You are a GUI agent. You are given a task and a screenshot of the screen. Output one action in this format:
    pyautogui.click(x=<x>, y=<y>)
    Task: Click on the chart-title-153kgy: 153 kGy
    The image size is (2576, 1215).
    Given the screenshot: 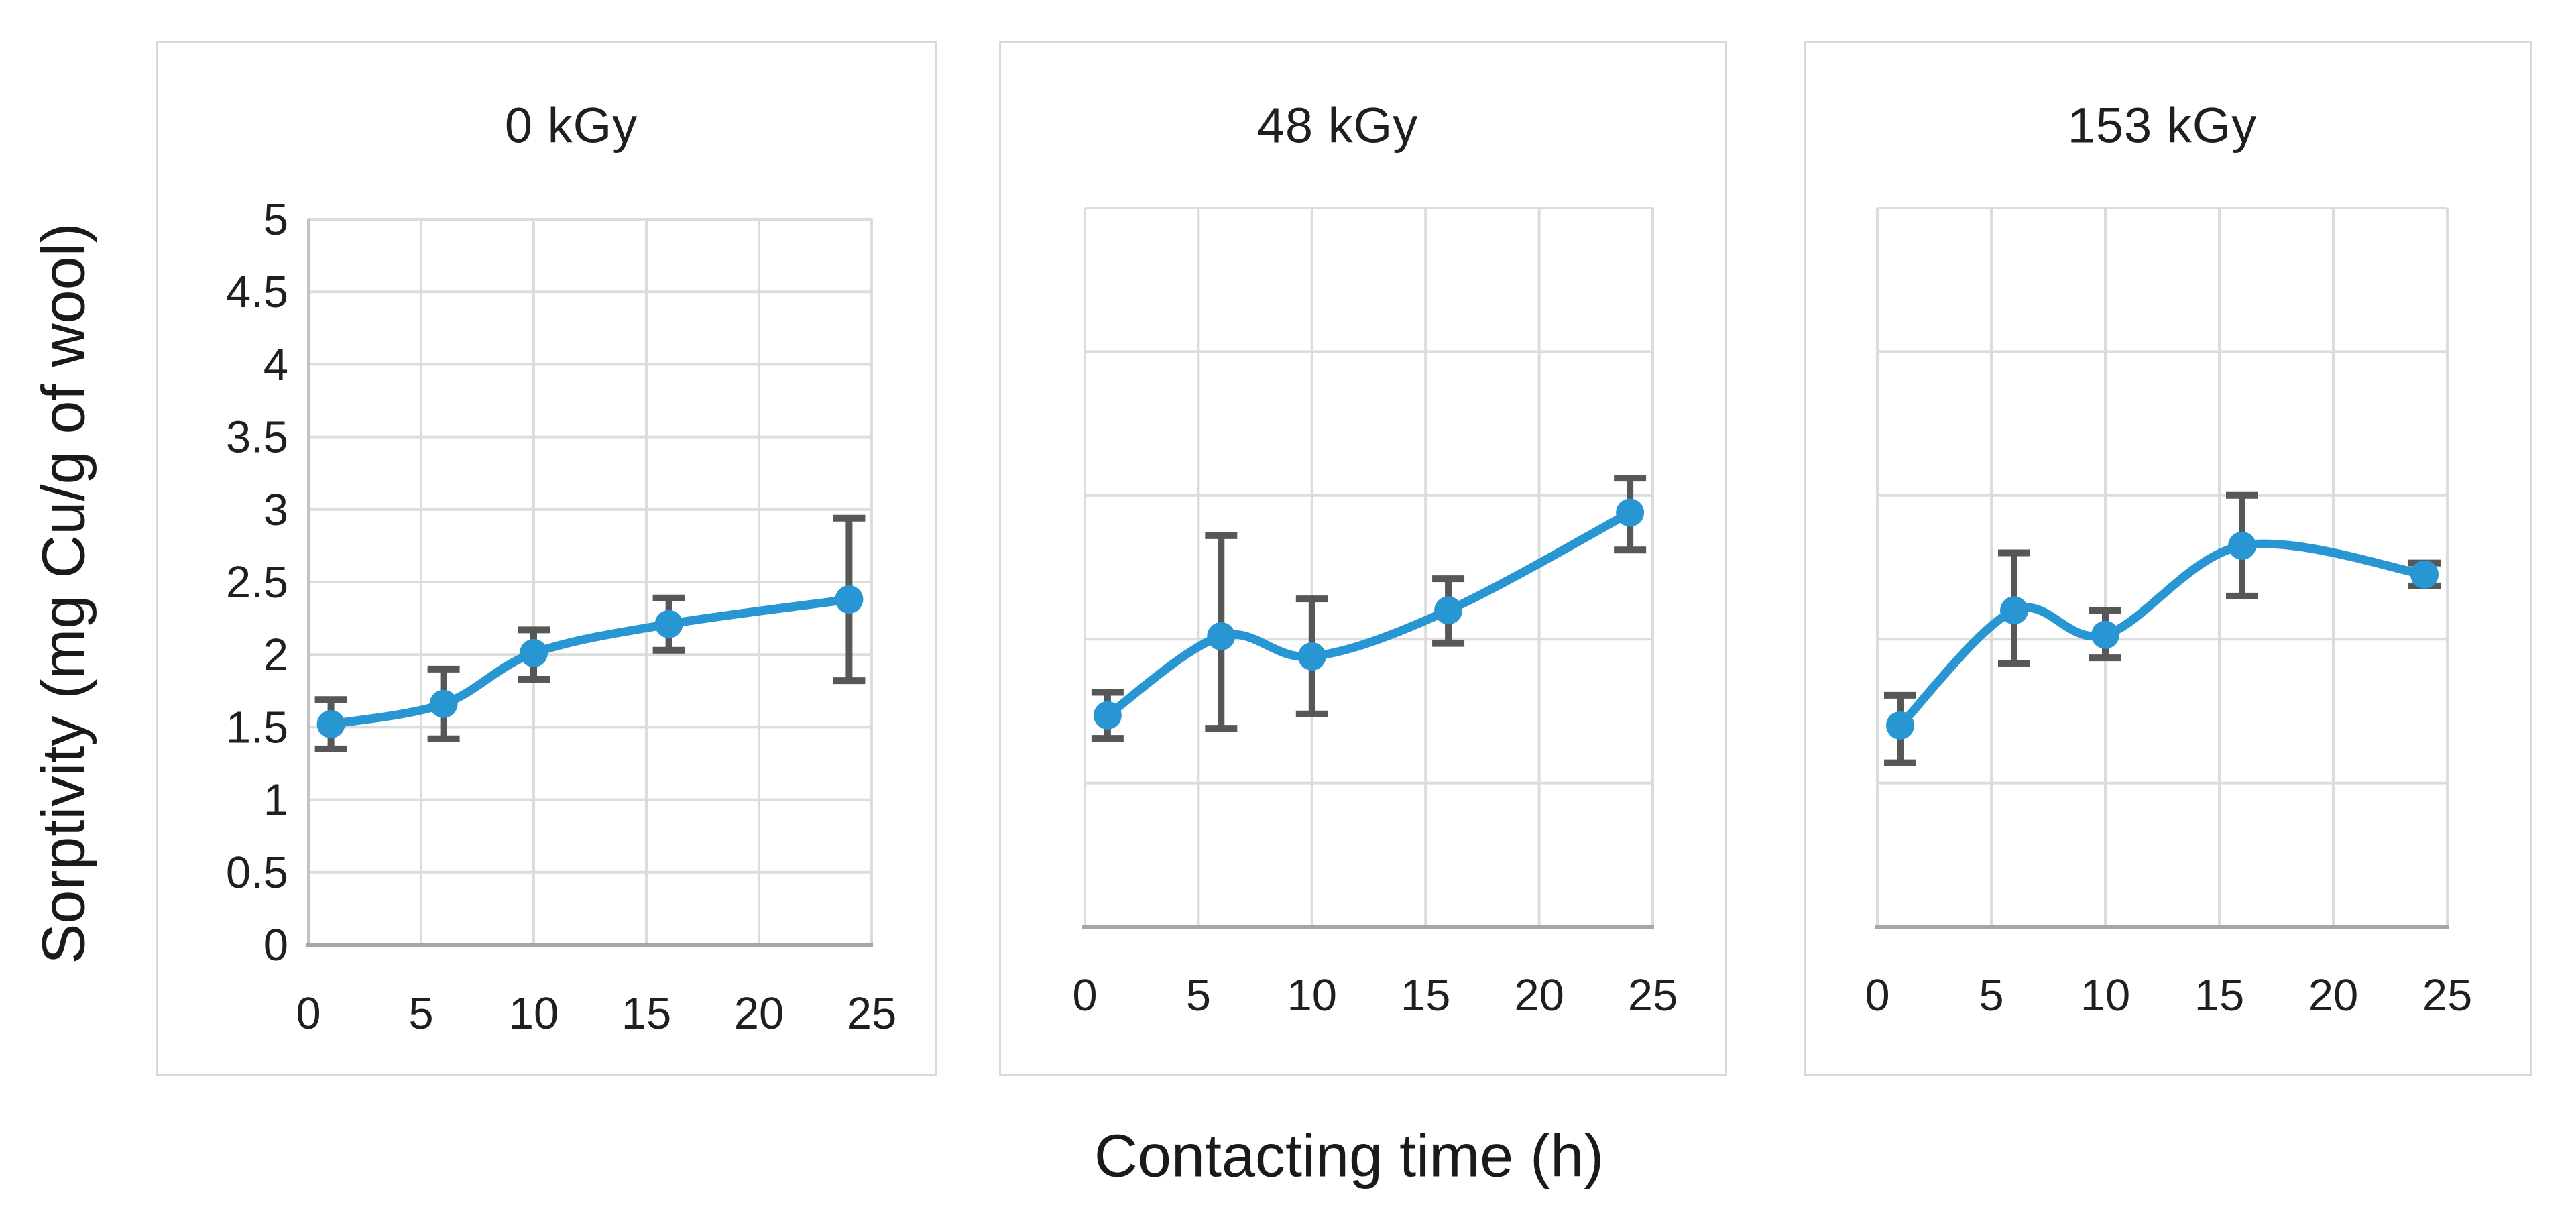 What is the action you would take?
    pyautogui.click(x=2162, y=125)
    